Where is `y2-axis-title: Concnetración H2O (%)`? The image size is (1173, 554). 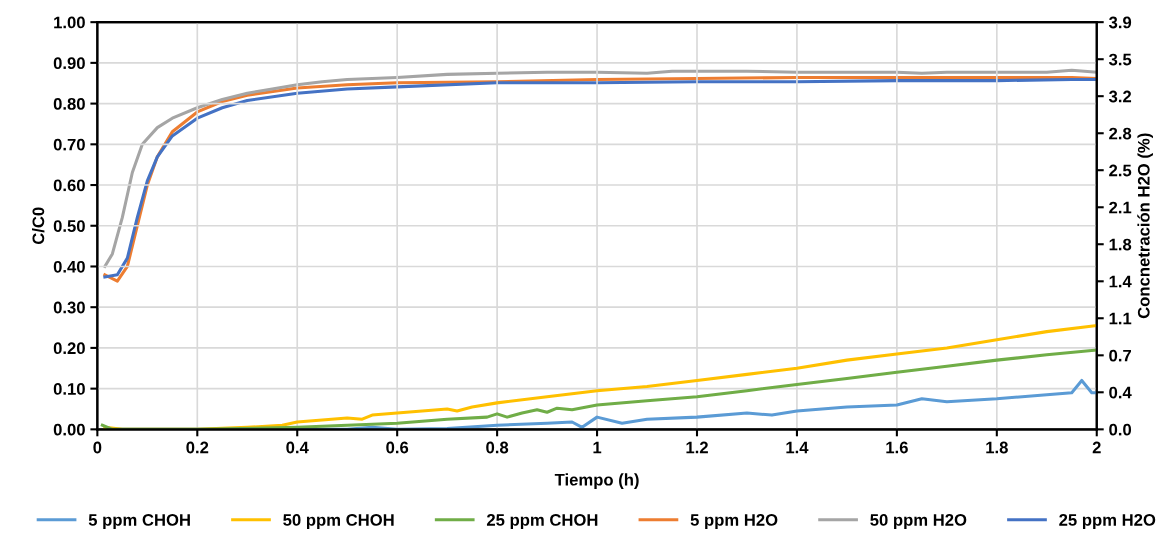 y2-axis-title: Concnetración H2O (%) is located at coordinates (1145, 226).